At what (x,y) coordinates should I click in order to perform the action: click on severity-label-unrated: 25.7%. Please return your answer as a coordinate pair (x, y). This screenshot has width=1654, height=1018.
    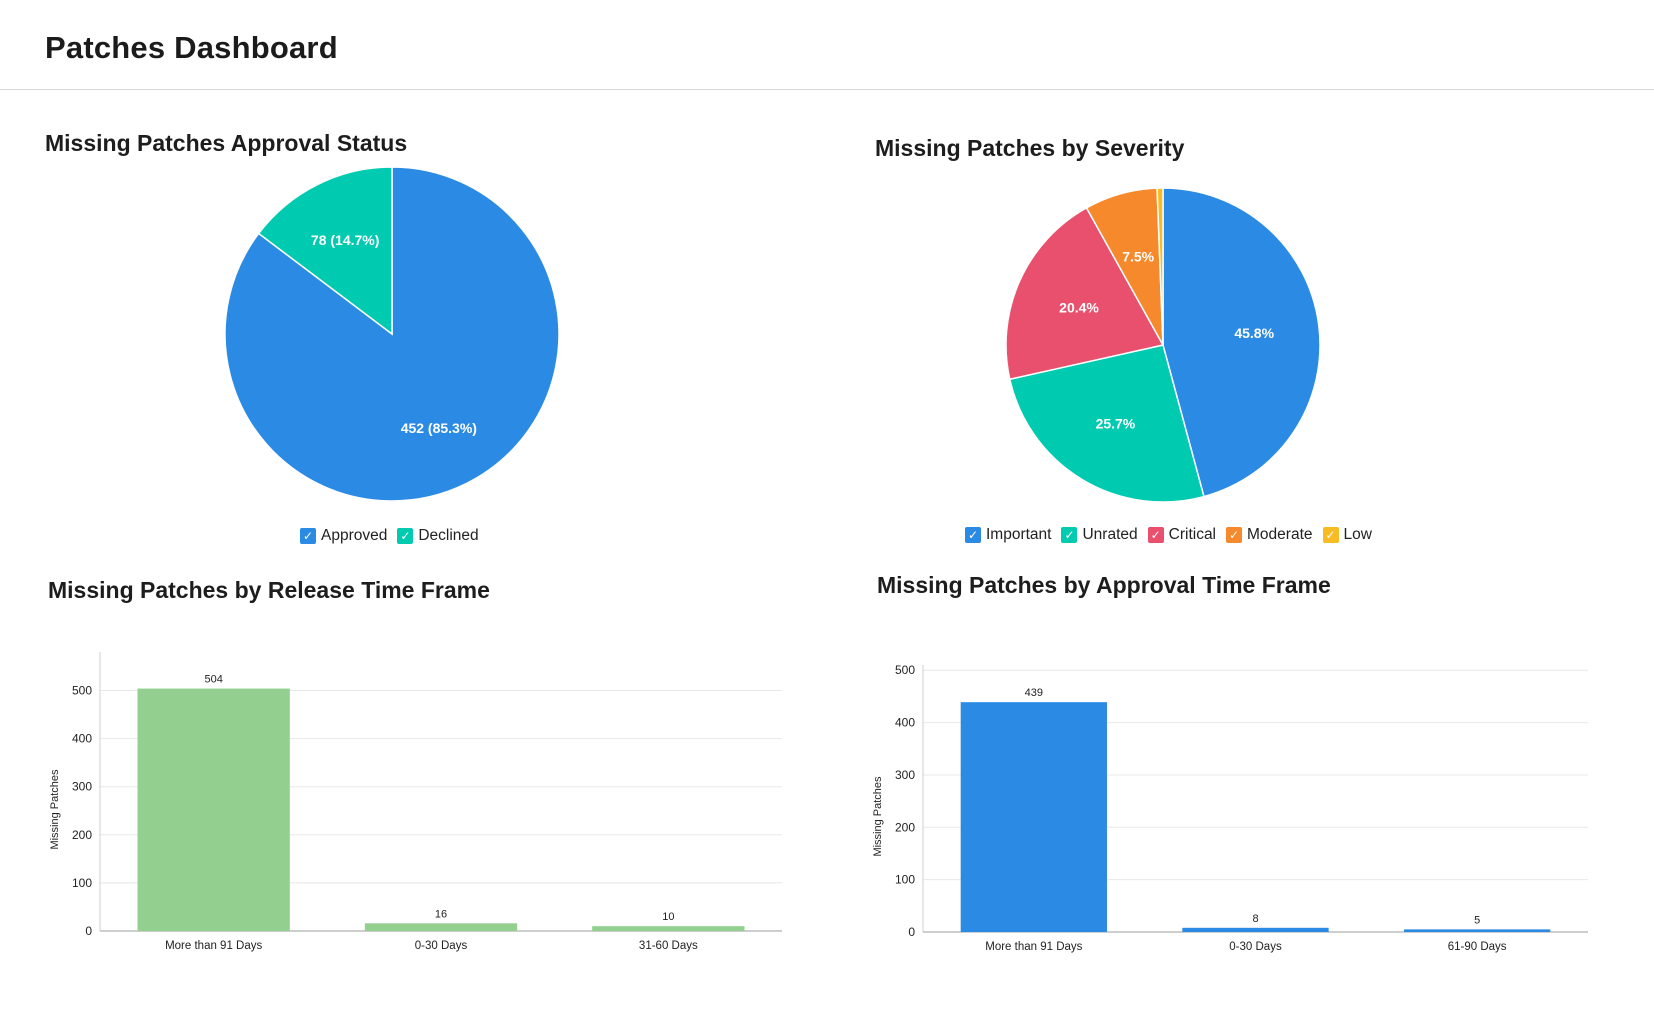
    Looking at the image, I should click on (1116, 424).